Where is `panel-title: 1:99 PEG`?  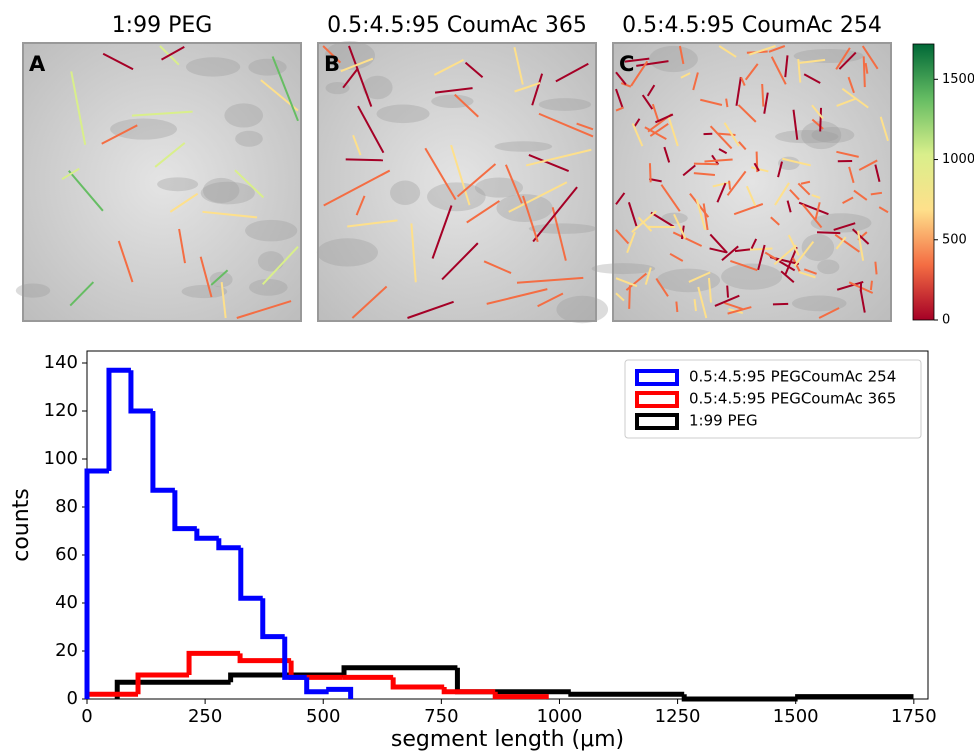
panel-title: 1:99 PEG is located at coordinates (162, 25).